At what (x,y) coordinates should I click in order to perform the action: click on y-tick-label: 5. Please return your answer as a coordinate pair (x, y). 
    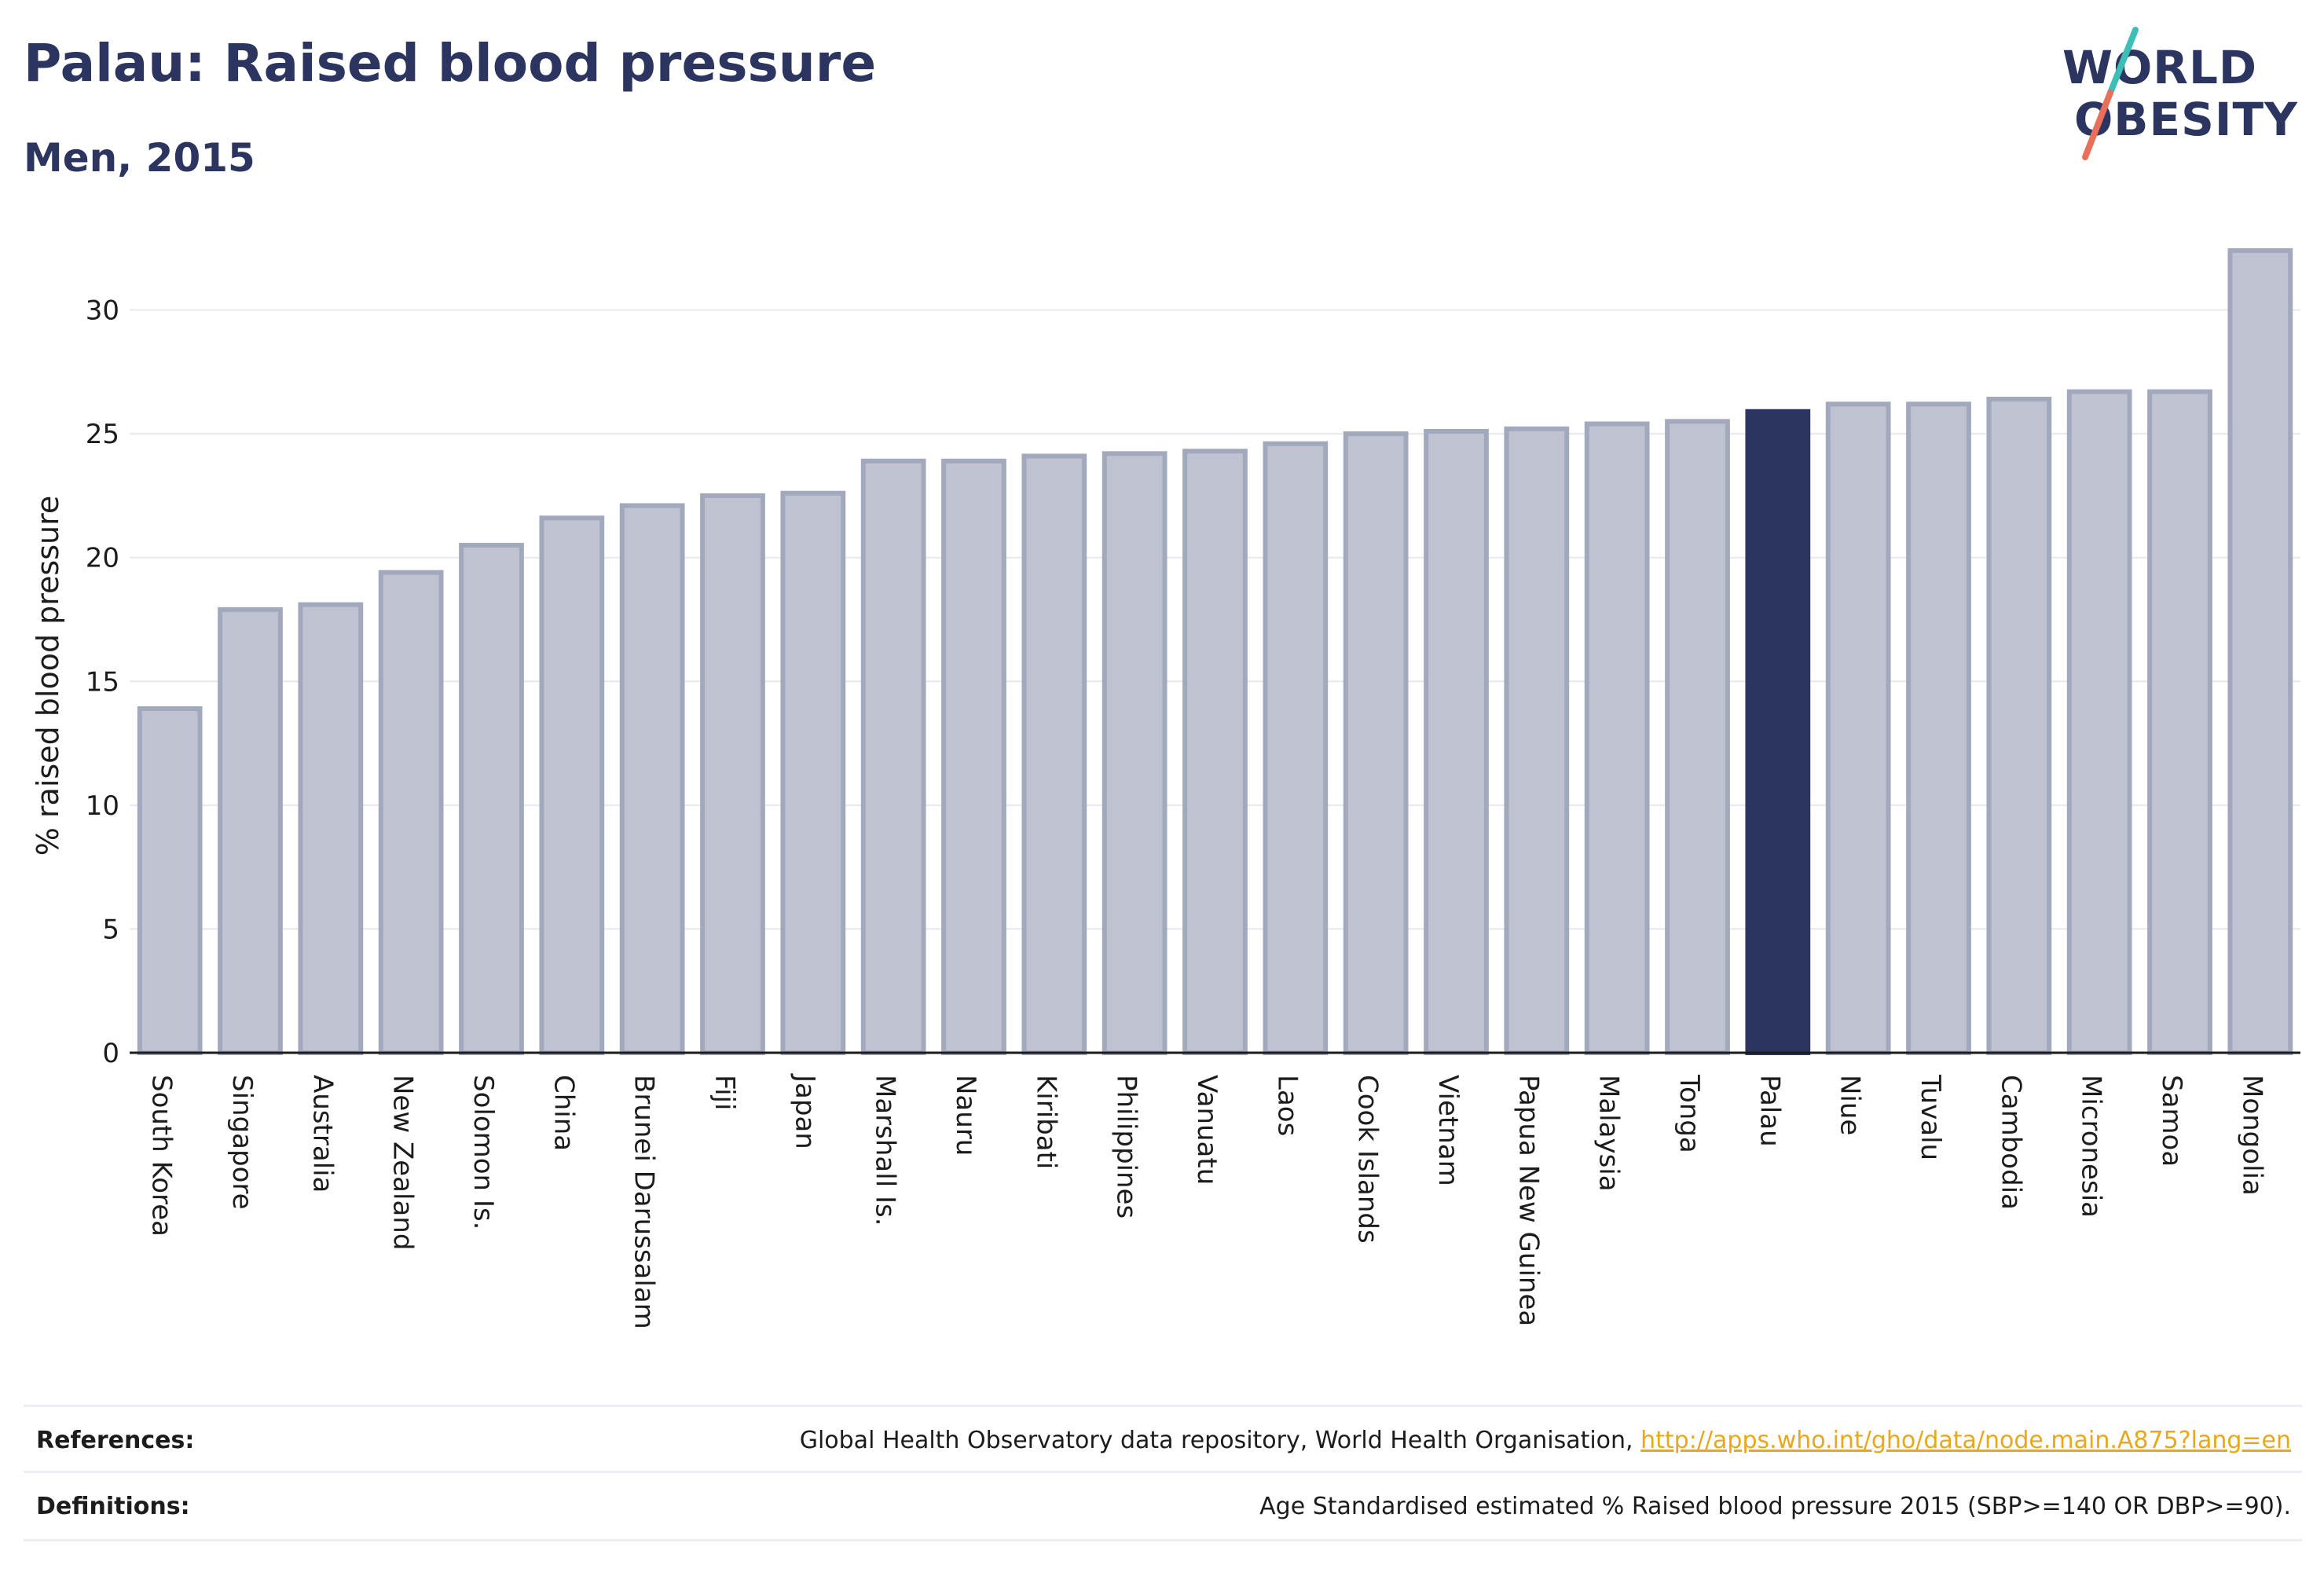
    Looking at the image, I should click on (110, 929).